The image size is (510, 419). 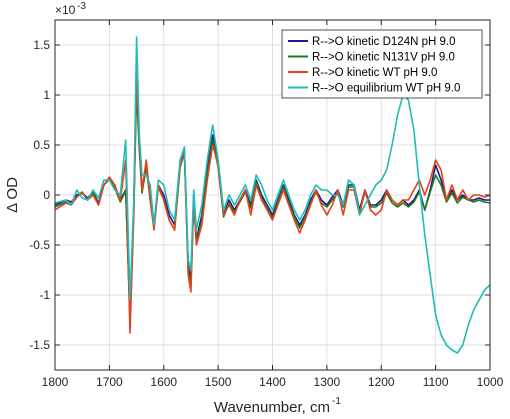 I want to click on y-tick-label: -1, so click(x=44, y=295).